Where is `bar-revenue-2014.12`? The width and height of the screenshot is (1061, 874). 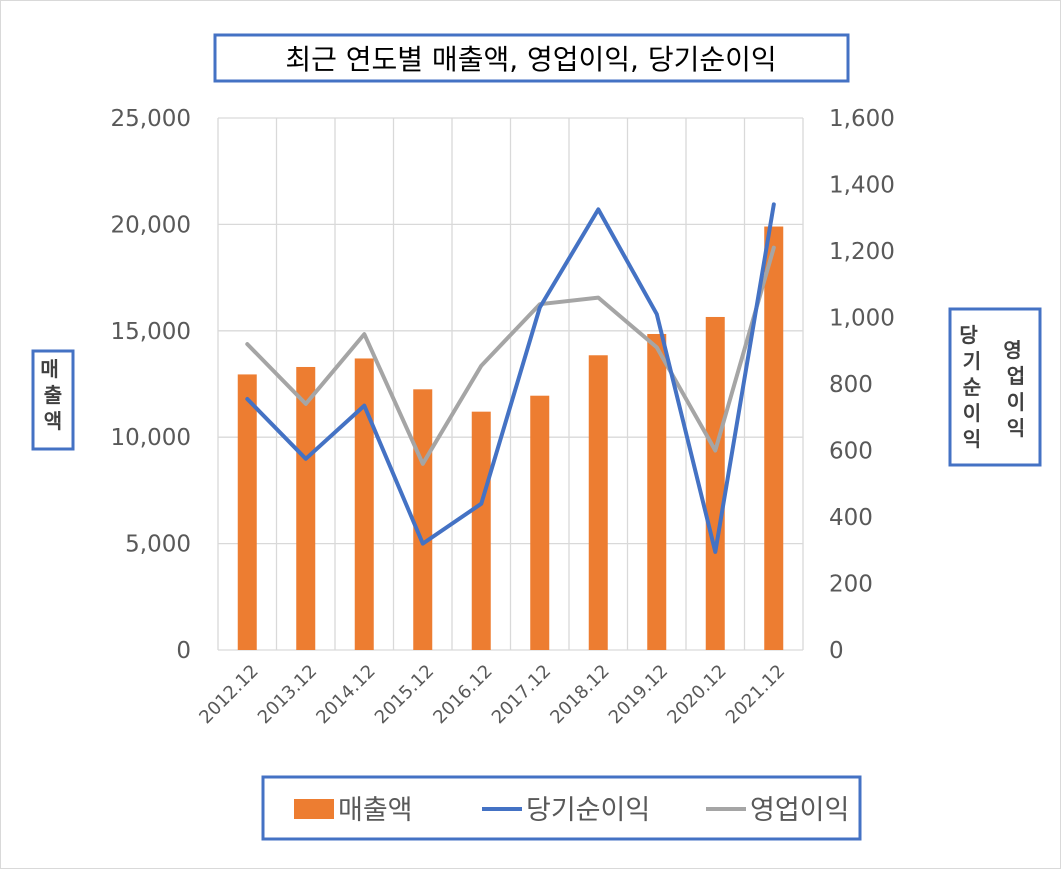 bar-revenue-2014.12 is located at coordinates (364, 504).